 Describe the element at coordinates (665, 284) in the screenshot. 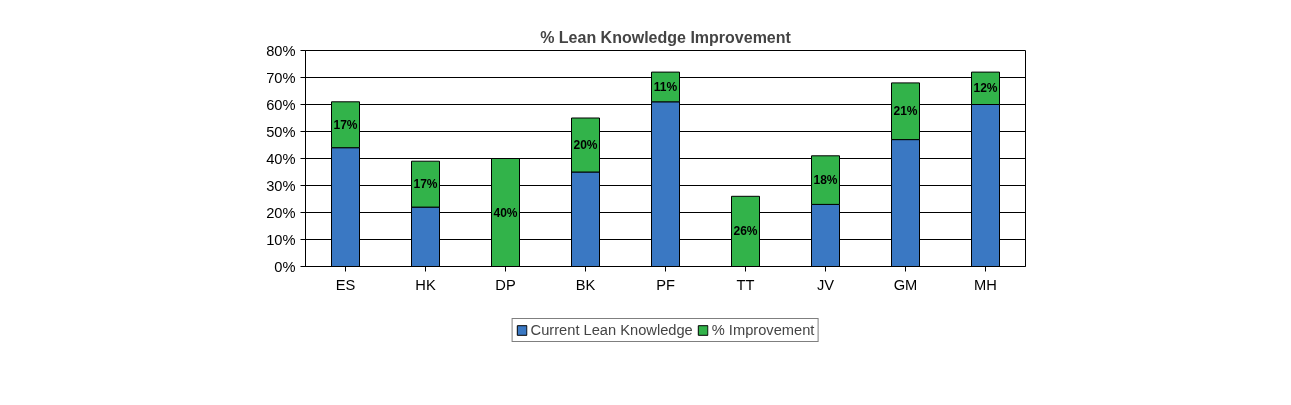

I see `x-tick-label: PF` at that location.